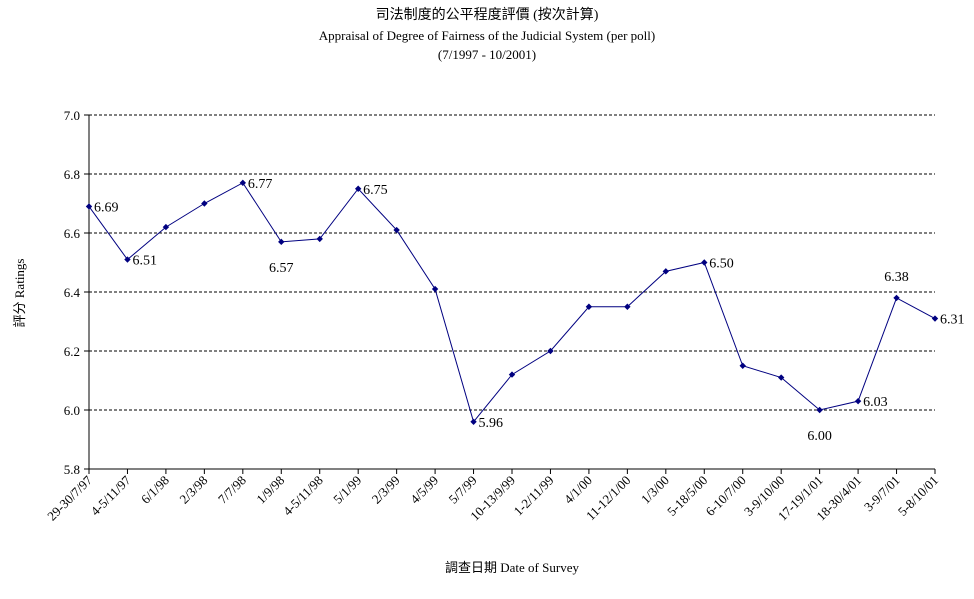 The height and width of the screenshot is (599, 974). Describe the element at coordinates (725, 496) in the screenshot. I see `x-tick-label: 6-10/7/00` at that location.